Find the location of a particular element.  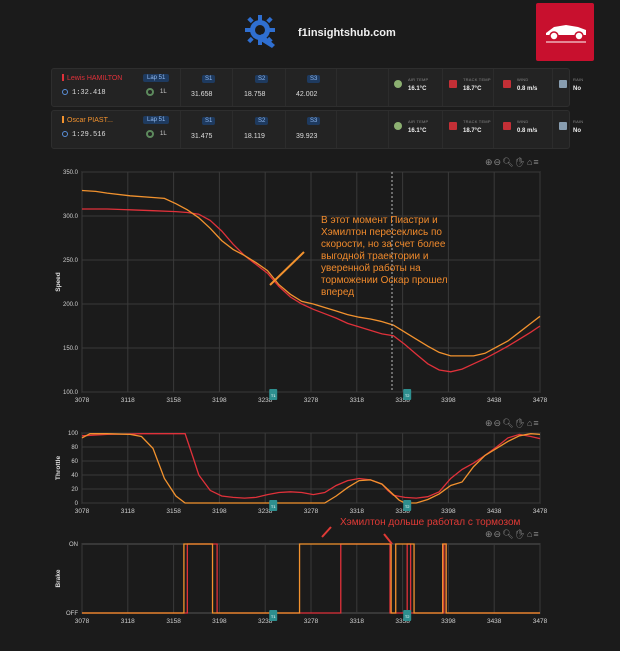

y-tick-label: 250.0 is located at coordinates (71, 261).